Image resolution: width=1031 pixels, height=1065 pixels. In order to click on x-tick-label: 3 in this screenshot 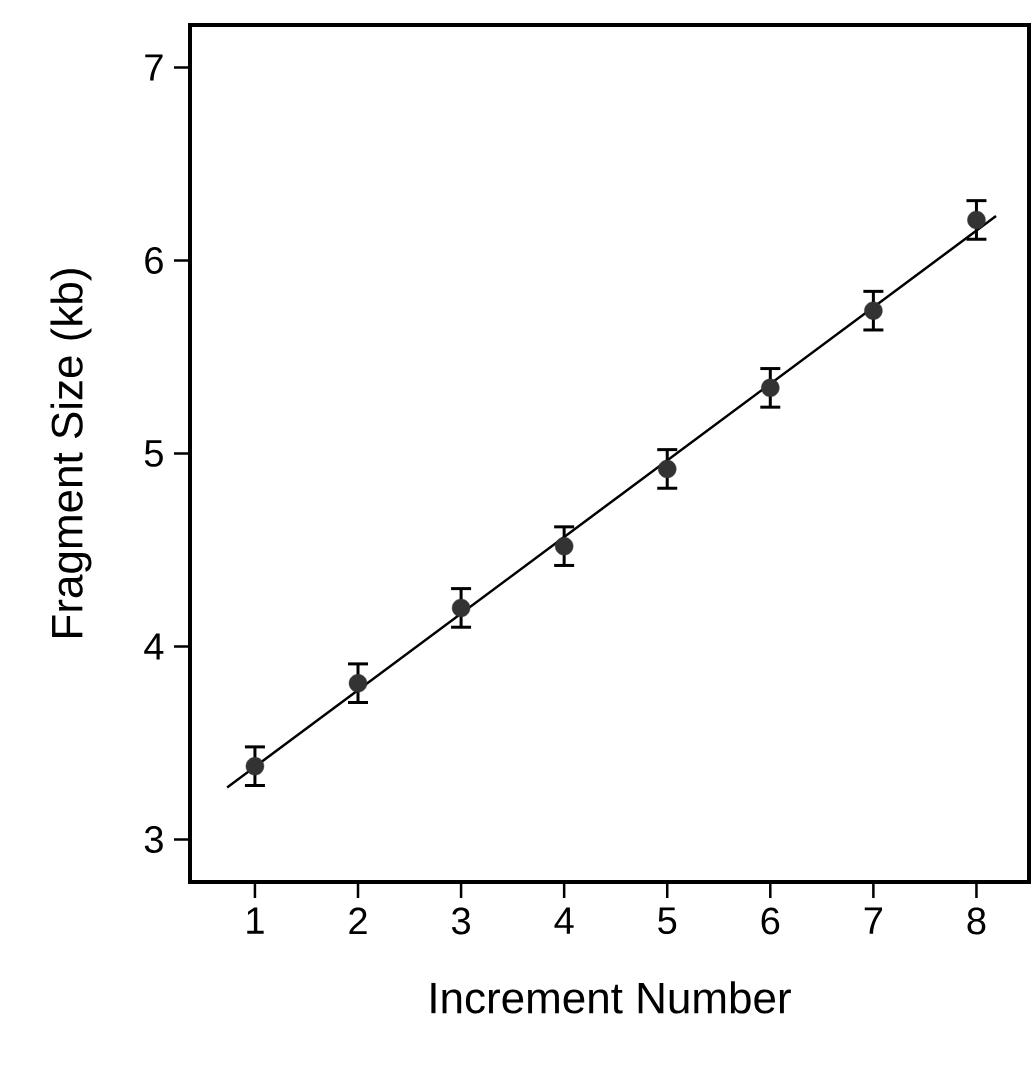, I will do `click(460, 921)`.